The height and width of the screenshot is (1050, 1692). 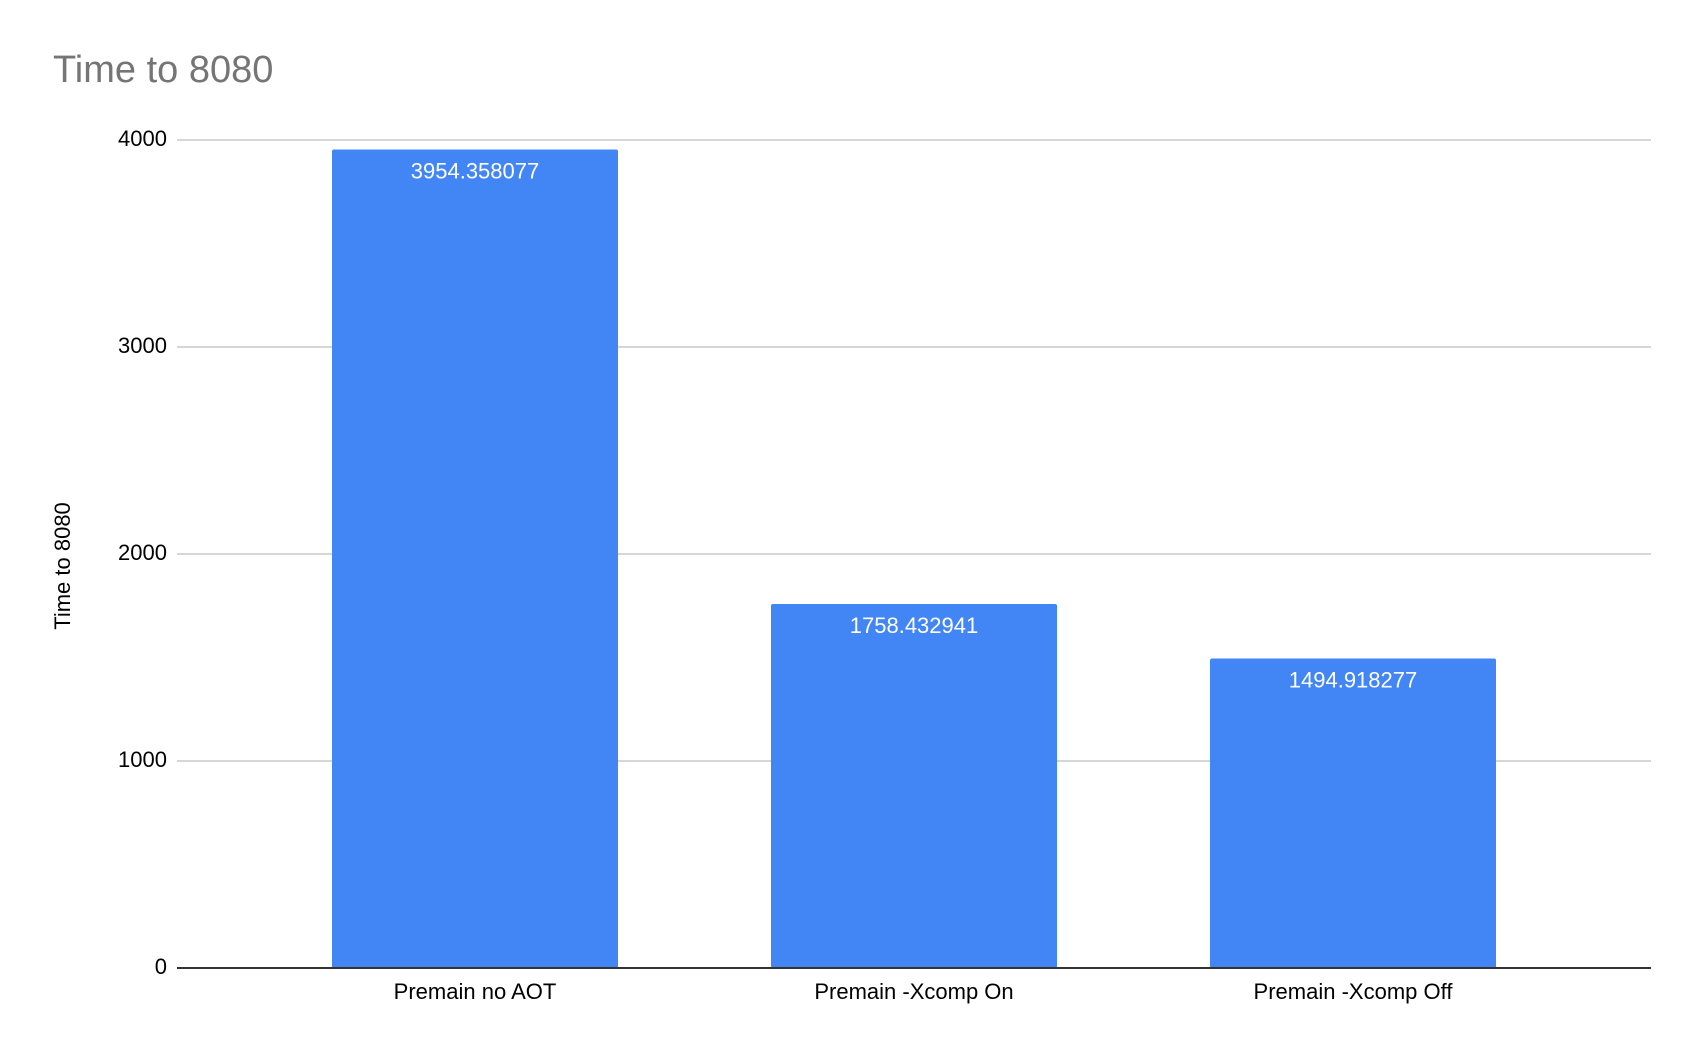 What do you see at coordinates (475, 991) in the screenshot?
I see `x-tick-label: Premain no AOT` at bounding box center [475, 991].